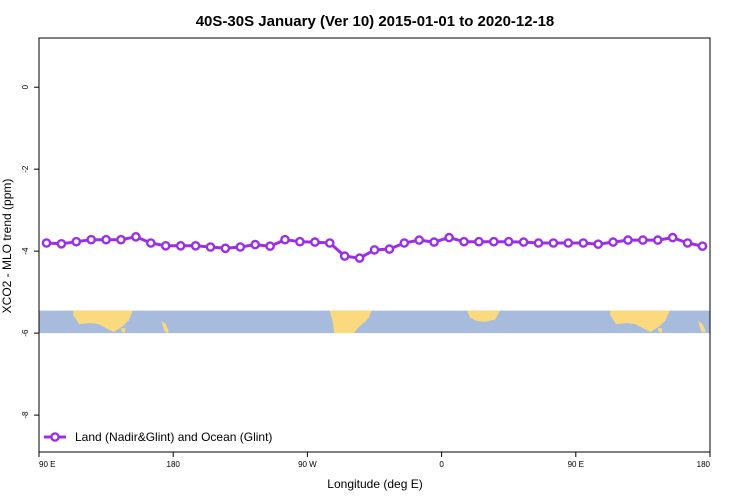 This screenshot has width=750, height=500. I want to click on y-tick-label: 0, so click(25, 86).